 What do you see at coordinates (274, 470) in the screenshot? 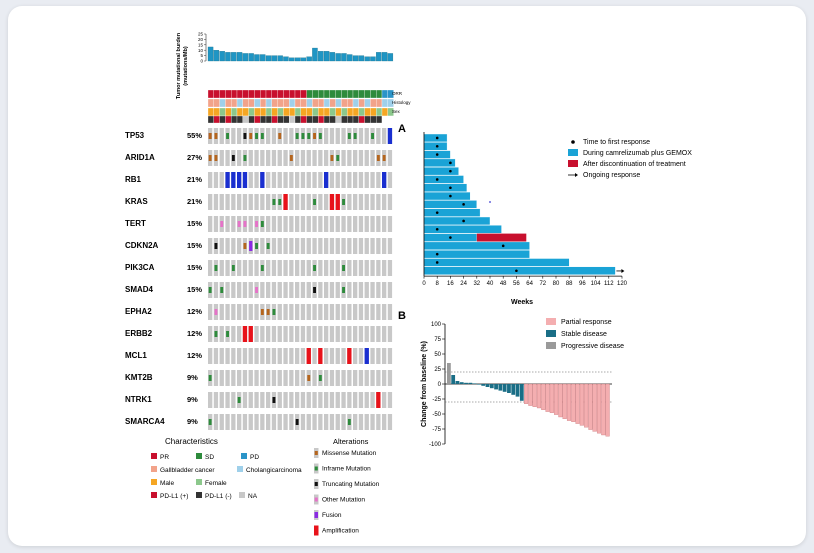
I see `characteristics-label: Cholangicarcinoma` at bounding box center [274, 470].